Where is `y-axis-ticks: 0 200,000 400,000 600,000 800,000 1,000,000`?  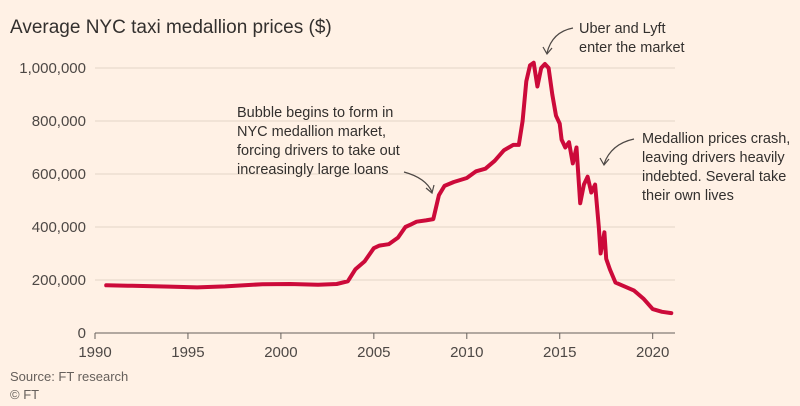
y-axis-ticks: 0 200,000 400,000 600,000 800,000 1,000,000 is located at coordinates (52, 201).